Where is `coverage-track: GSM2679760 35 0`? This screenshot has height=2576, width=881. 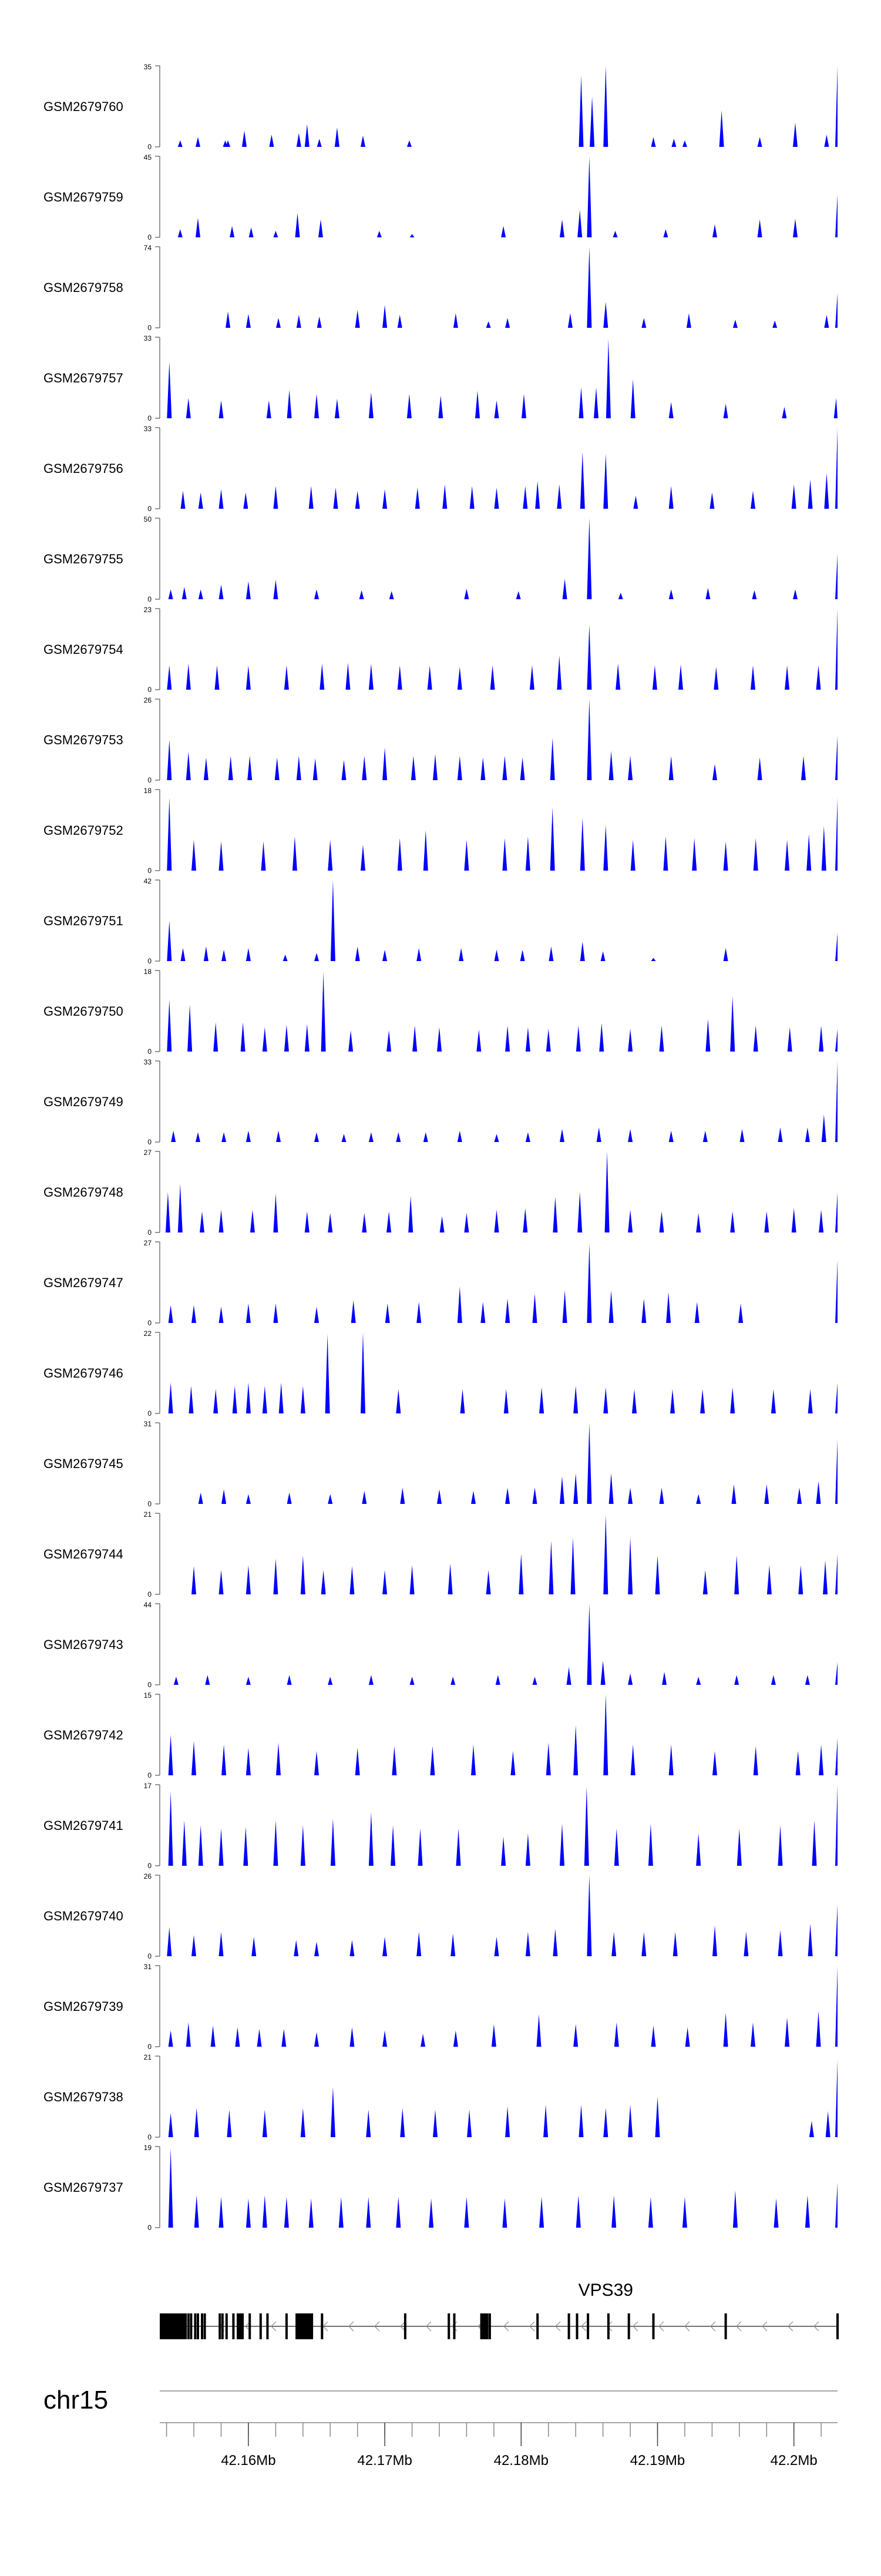 coverage-track: GSM2679760 35 0 is located at coordinates (441, 107).